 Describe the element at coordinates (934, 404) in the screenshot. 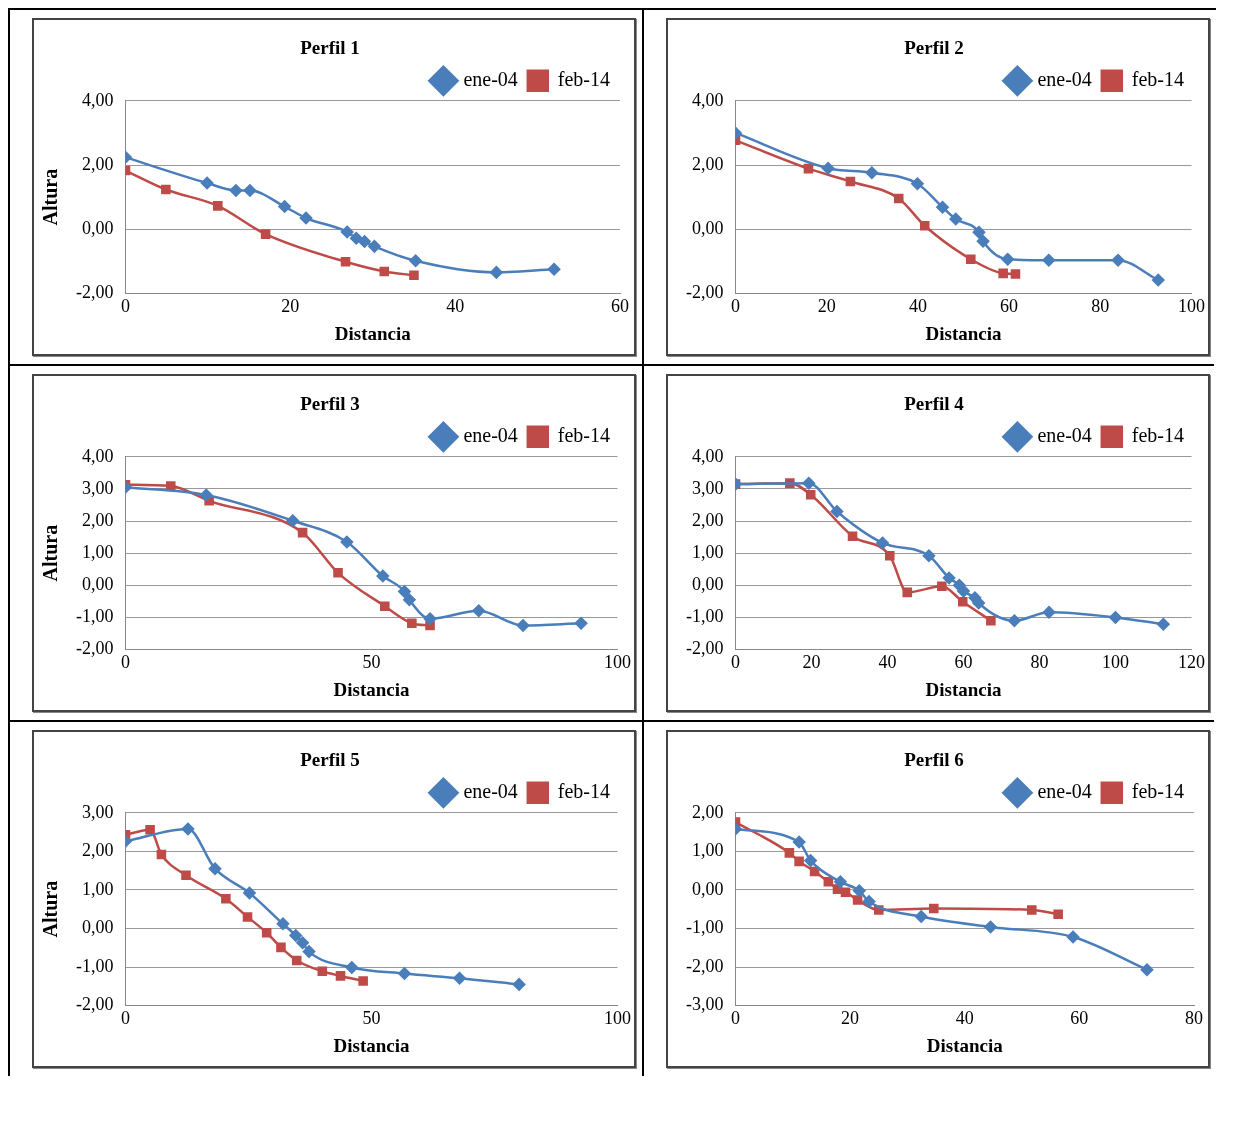

I see `chart-title: Perfil 4` at that location.